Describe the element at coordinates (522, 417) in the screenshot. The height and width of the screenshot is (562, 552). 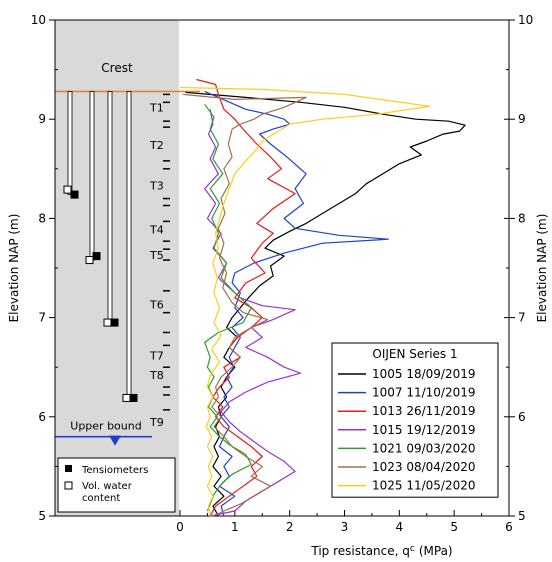
I see `y-tick-label-right: 6` at that location.